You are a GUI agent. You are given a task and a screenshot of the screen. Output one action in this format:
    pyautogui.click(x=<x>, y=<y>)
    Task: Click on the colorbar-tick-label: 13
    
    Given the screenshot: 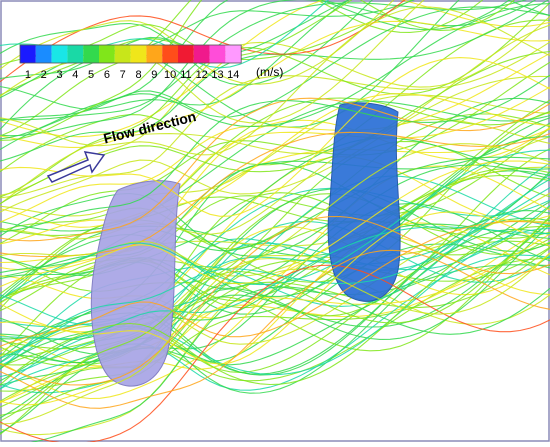 What is the action you would take?
    pyautogui.click(x=217, y=75)
    